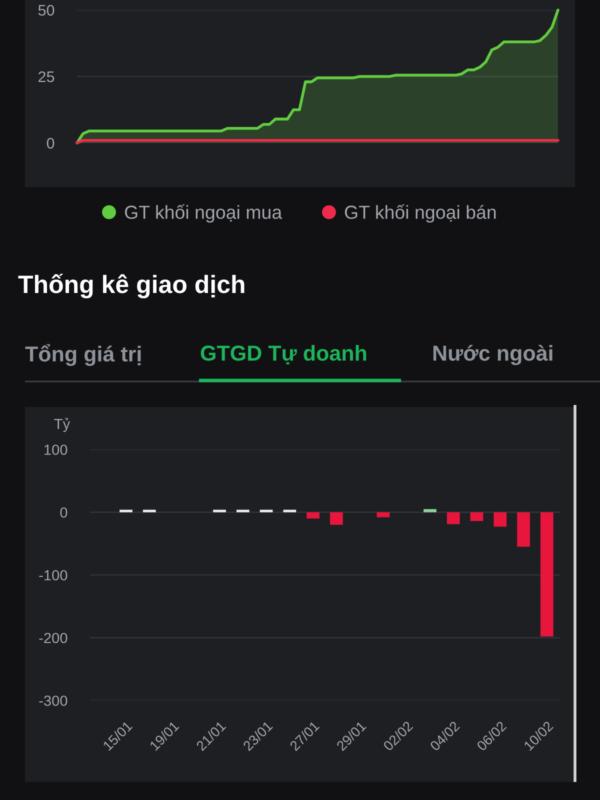  What do you see at coordinates (46, 10) in the screenshot?
I see `y-tick-label: 50` at bounding box center [46, 10].